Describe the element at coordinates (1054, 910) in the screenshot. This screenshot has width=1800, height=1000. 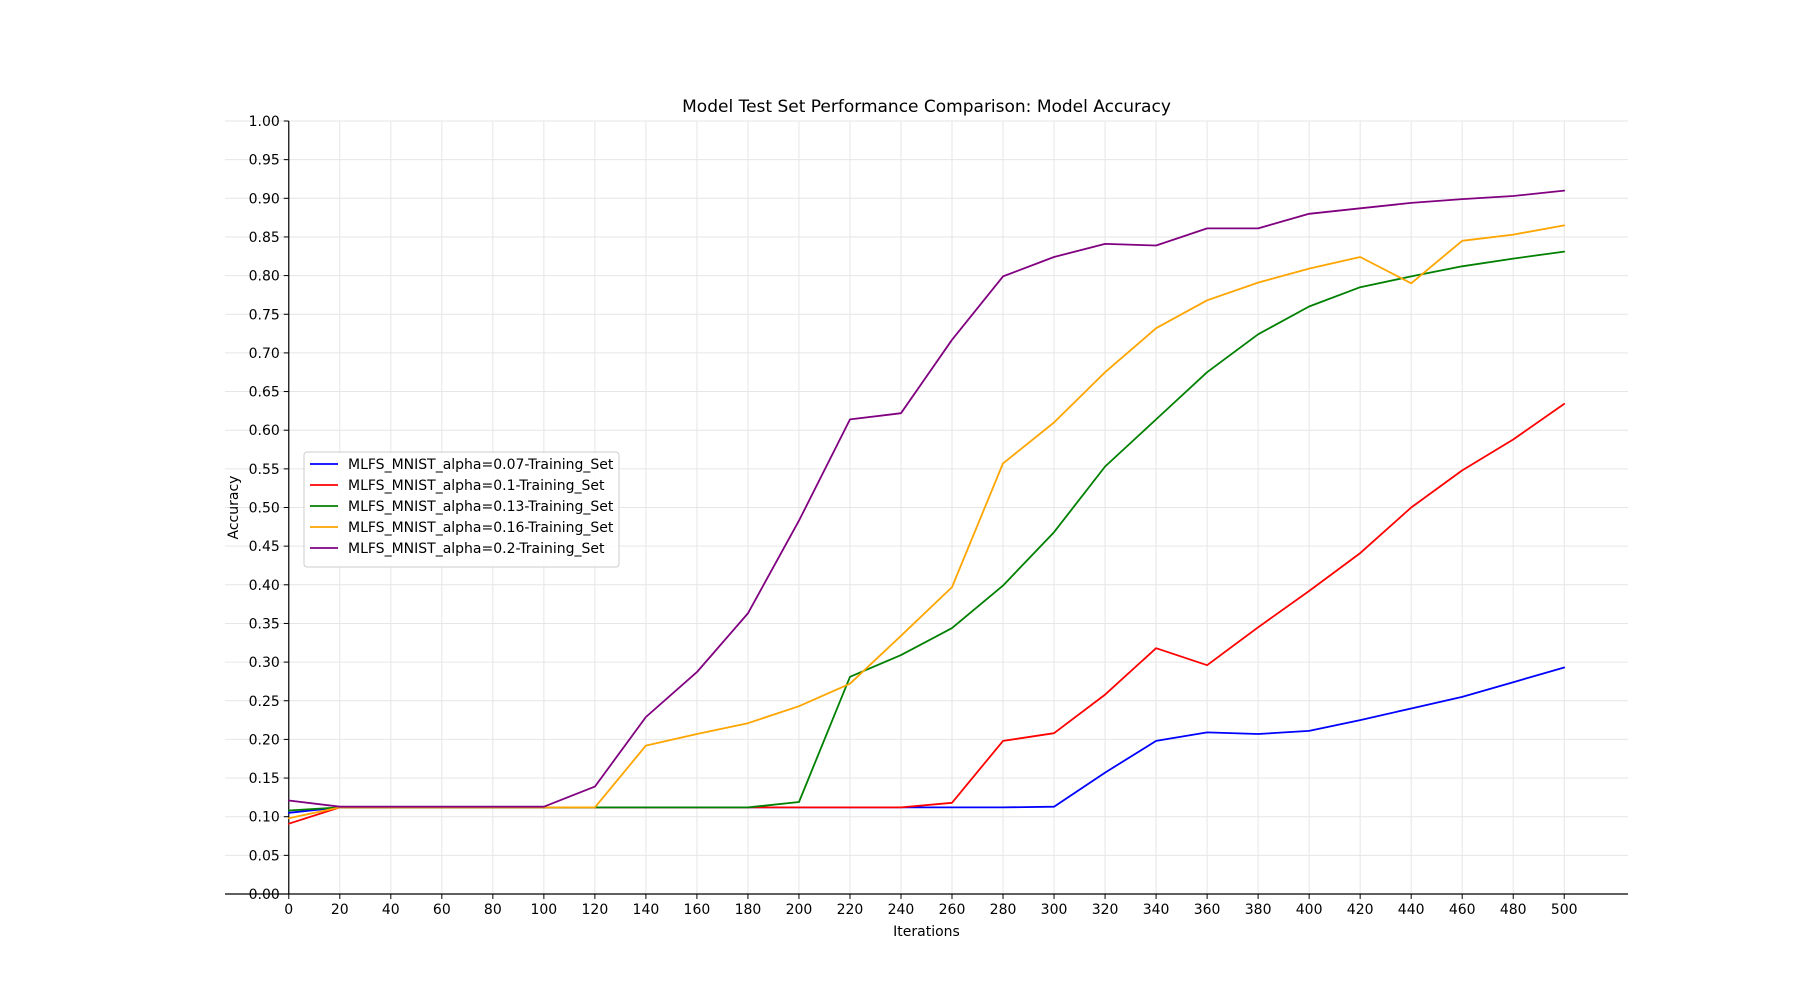
I see `x-tick-label: 300` at that location.